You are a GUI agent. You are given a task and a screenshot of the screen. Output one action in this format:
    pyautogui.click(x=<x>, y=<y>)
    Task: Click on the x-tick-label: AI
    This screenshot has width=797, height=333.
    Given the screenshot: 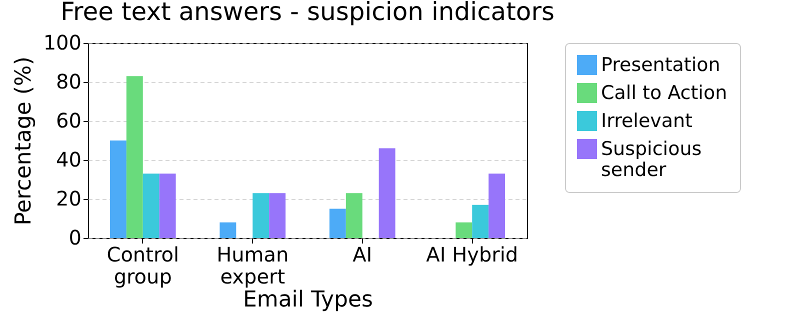 What is the action you would take?
    pyautogui.click(x=362, y=254)
    